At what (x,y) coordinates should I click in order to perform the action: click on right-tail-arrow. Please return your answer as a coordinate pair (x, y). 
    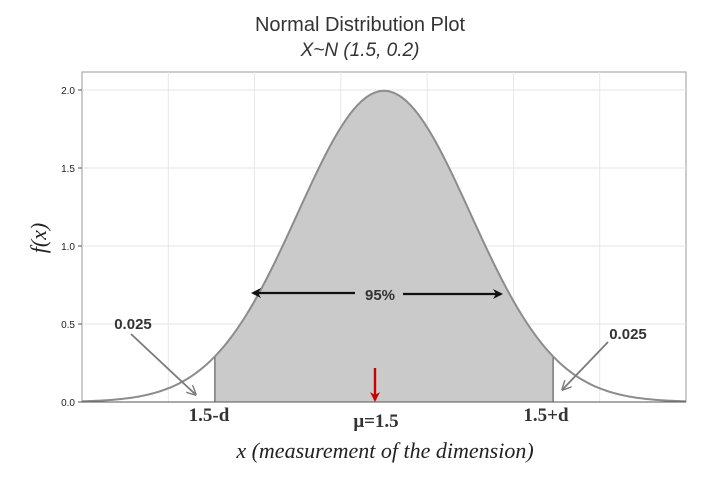
    Looking at the image, I should click on (586, 365).